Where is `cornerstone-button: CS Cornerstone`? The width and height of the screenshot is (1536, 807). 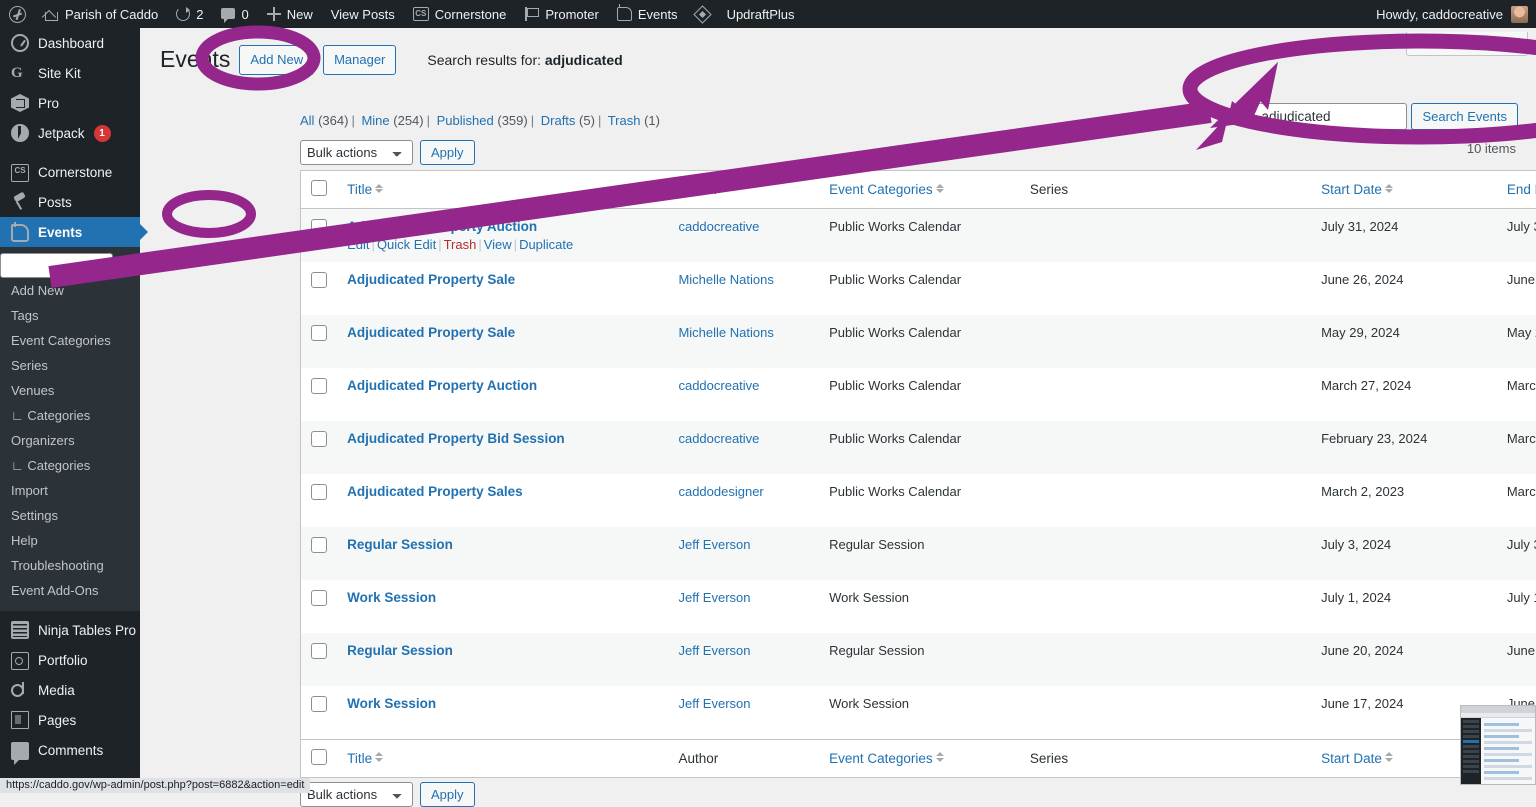
cornerstone-button: CS Cornerstone is located at coordinates (460, 14).